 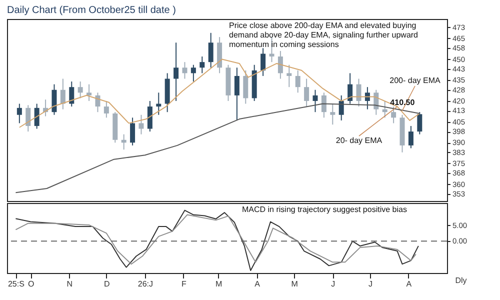 I want to click on annotation: 200- day EMA, so click(x=416, y=80).